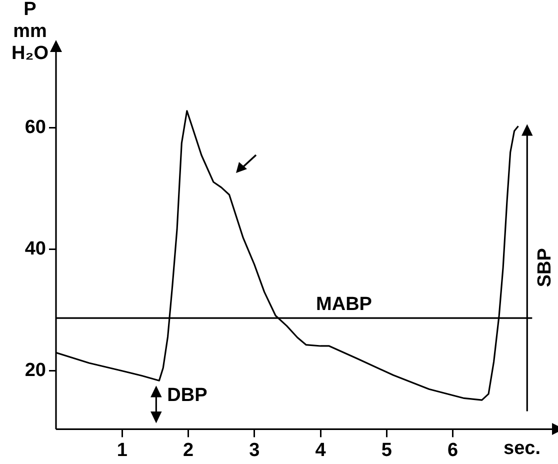 Image resolution: width=558 pixels, height=464 pixels. Describe the element at coordinates (187, 395) in the screenshot. I see `annotation: DBP` at that location.